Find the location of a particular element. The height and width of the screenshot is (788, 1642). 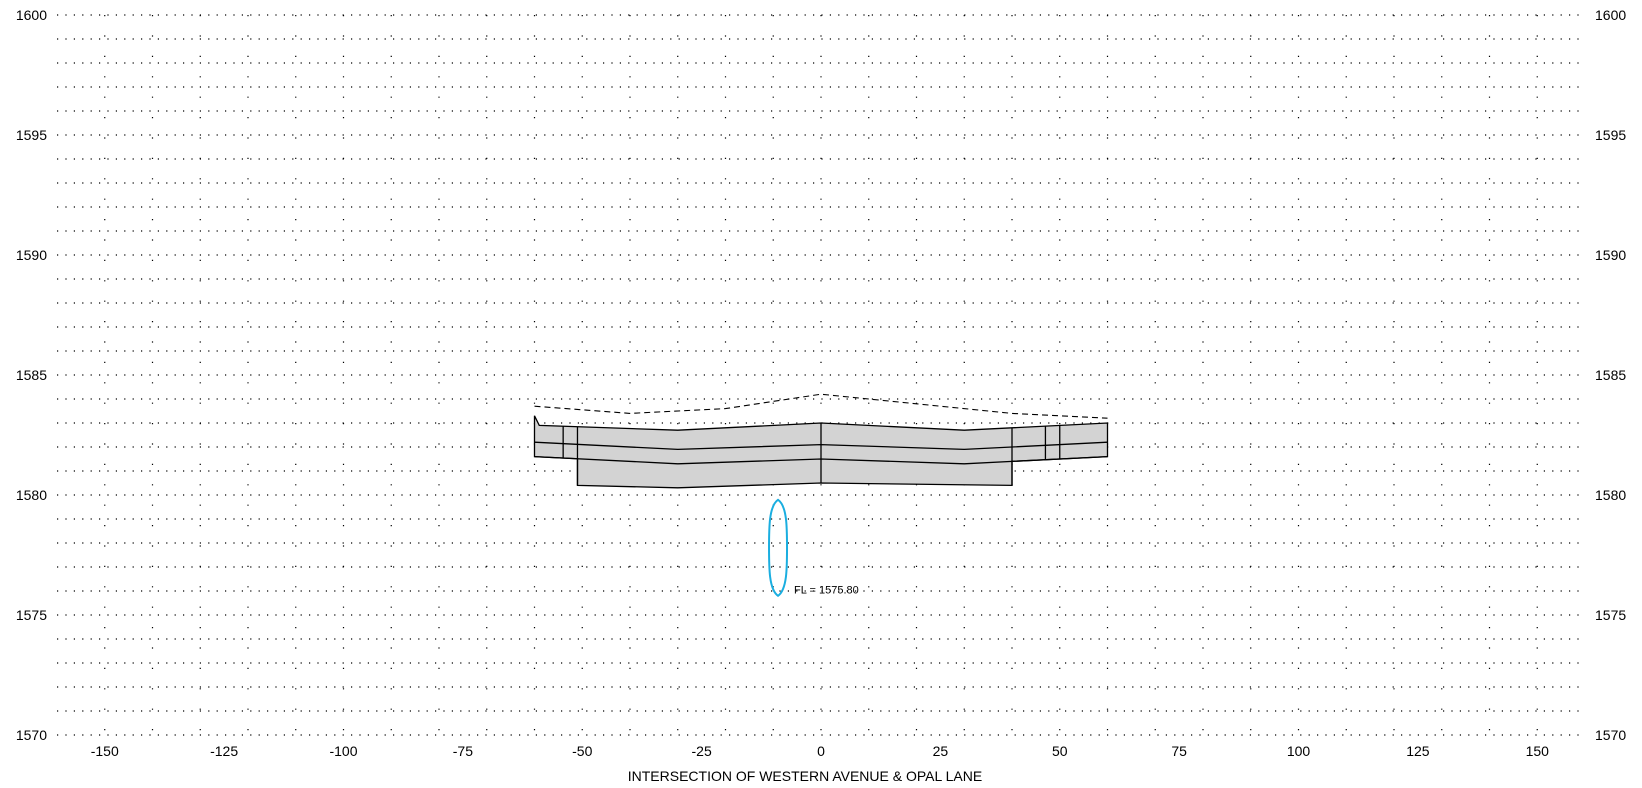

x-tick-label: -75 is located at coordinates (463, 751).